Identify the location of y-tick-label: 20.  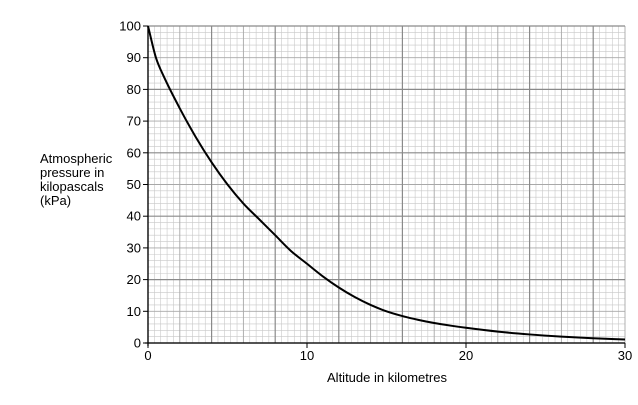
(134, 279).